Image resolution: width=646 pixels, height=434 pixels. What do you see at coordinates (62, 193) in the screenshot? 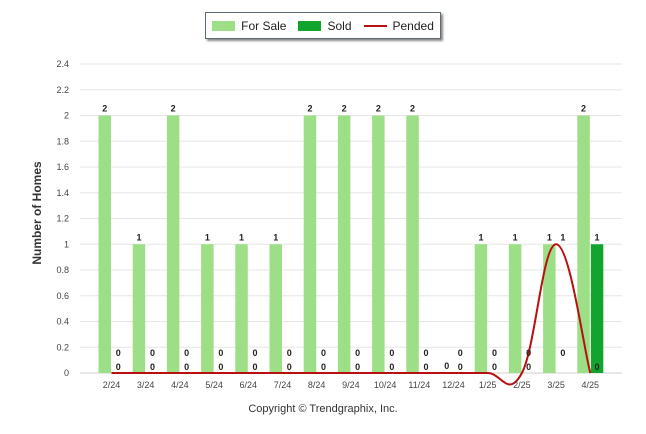
I see `y-tick-label: 1.4` at bounding box center [62, 193].